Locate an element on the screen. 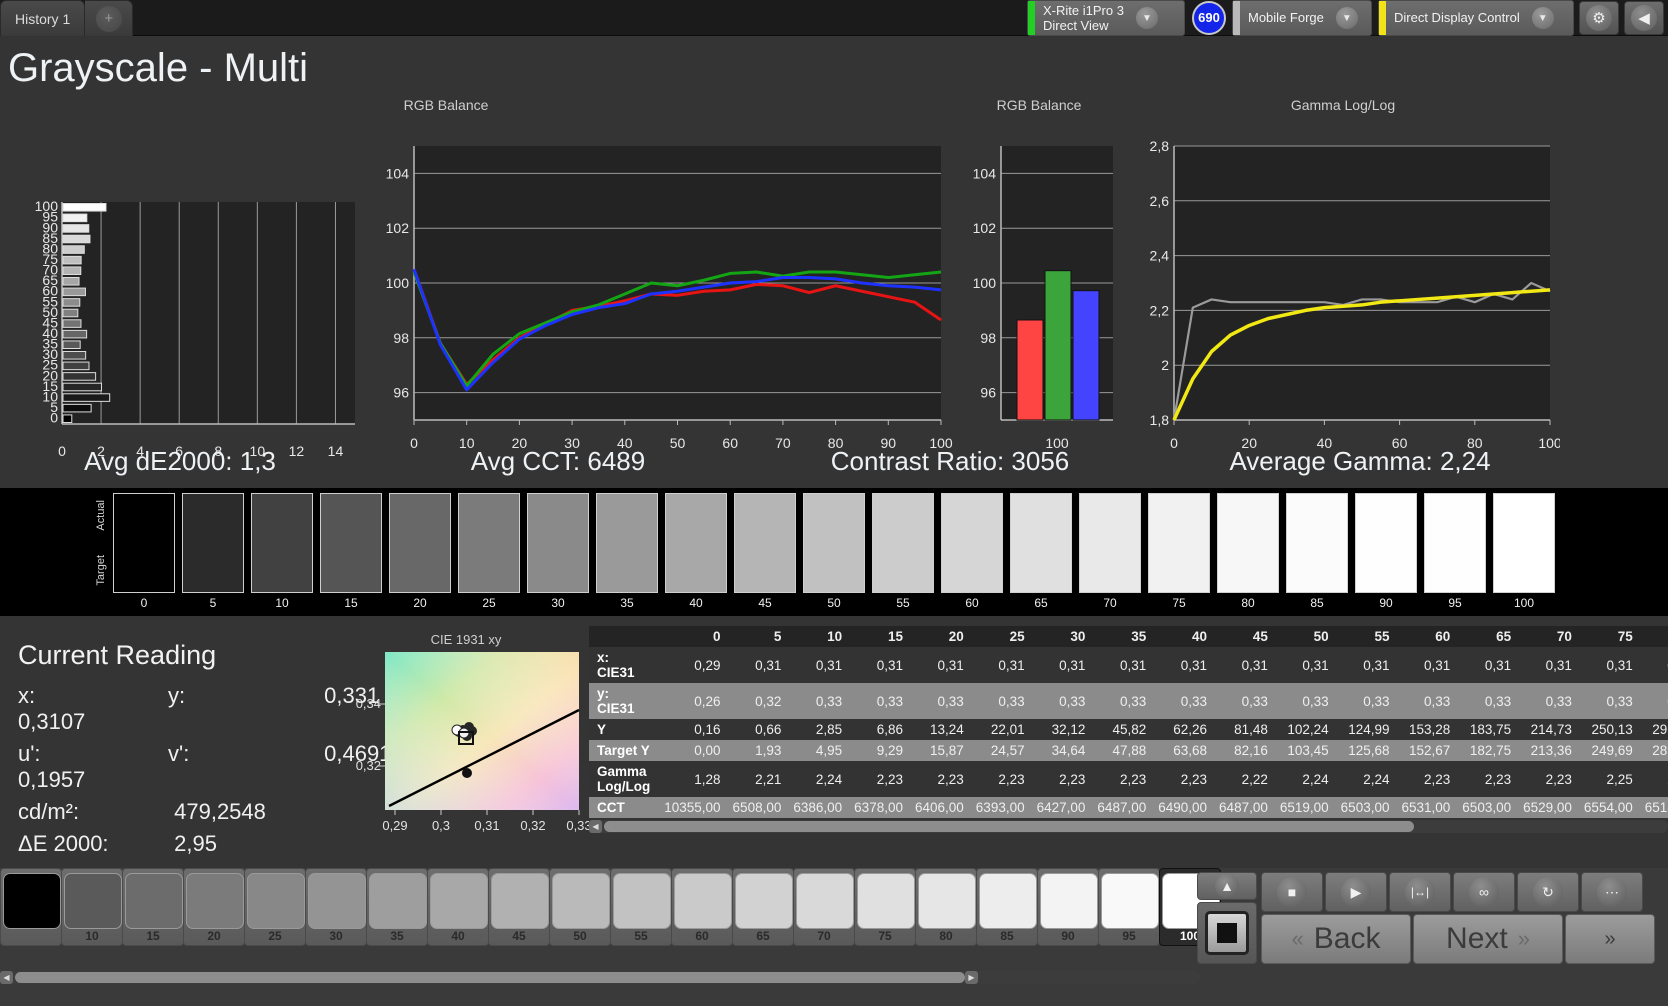  next-extra-button: » is located at coordinates (1610, 939).